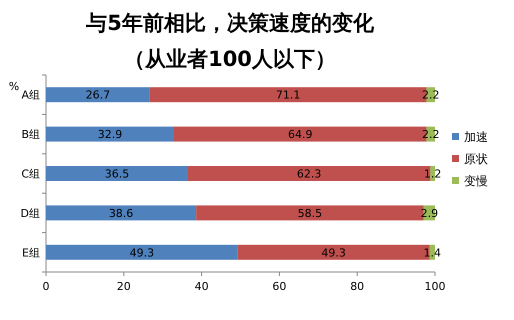 Image resolution: width=514 pixels, height=320 pixels. Describe the element at coordinates (476, 181) in the screenshot. I see `legend-label: 变慢` at that location.